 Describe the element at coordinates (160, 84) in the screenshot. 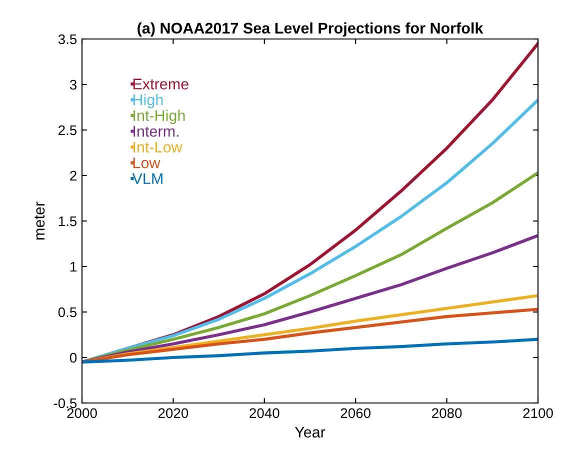

I see `legend-label: Extreme` at that location.